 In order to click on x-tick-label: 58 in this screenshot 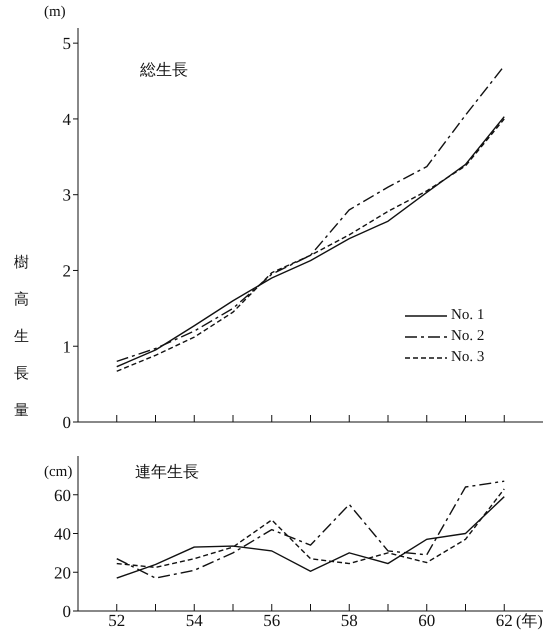, I will do `click(349, 620)`.